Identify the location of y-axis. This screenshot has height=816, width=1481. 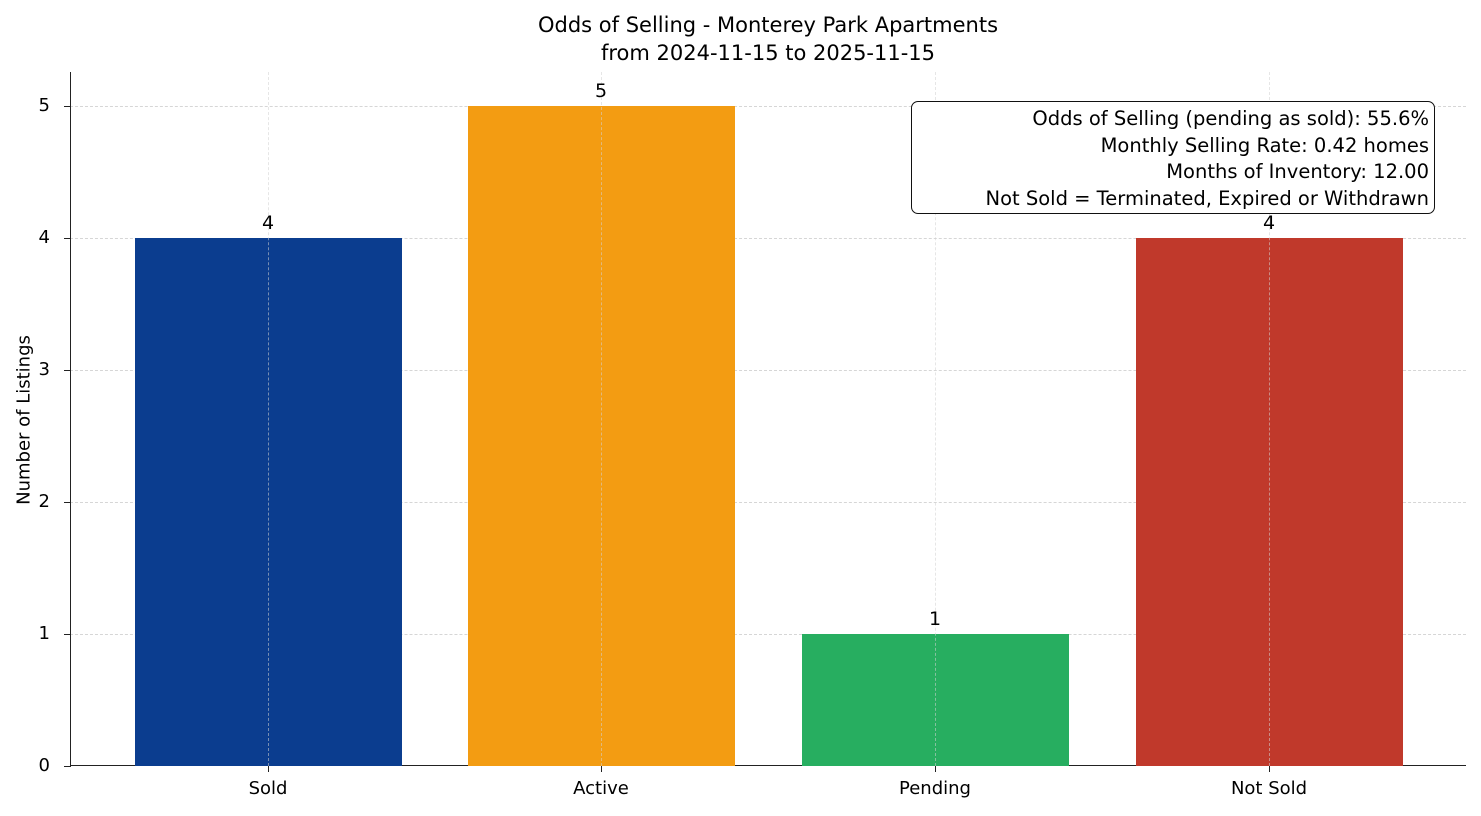
(70, 419).